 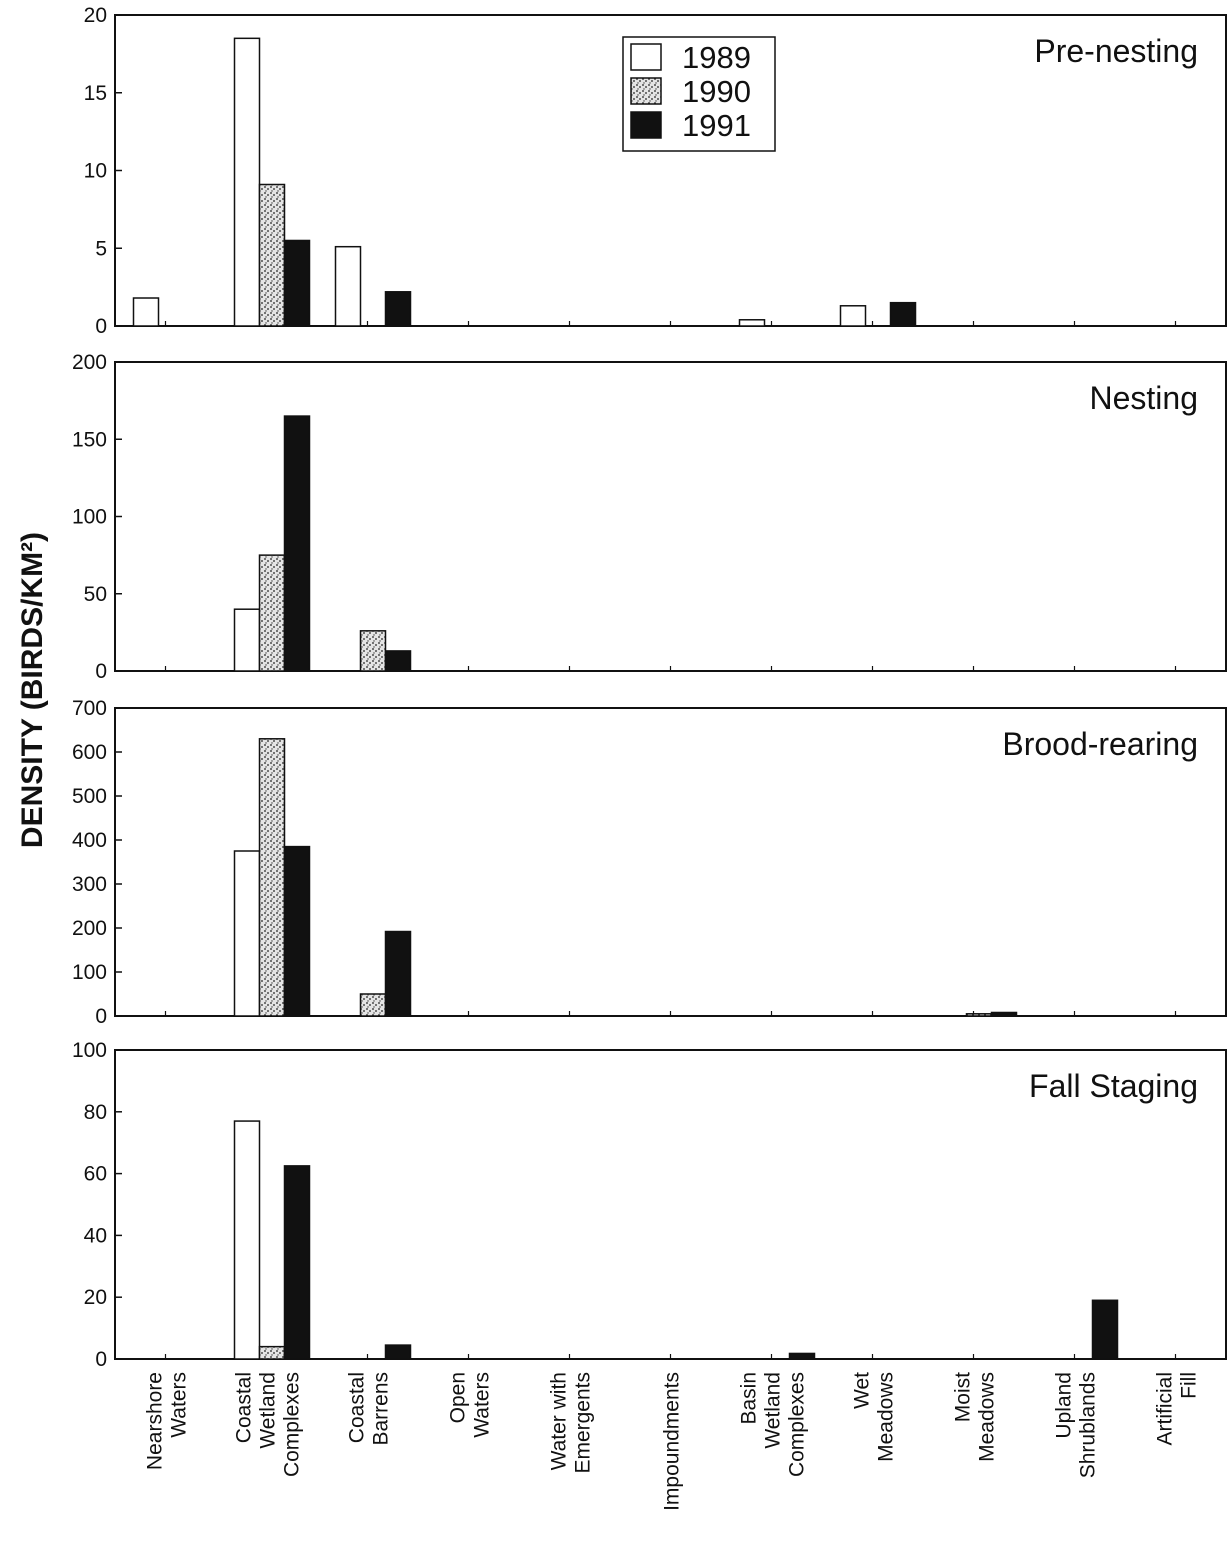 I want to click on y-tick-label: 80, so click(x=95, y=1112).